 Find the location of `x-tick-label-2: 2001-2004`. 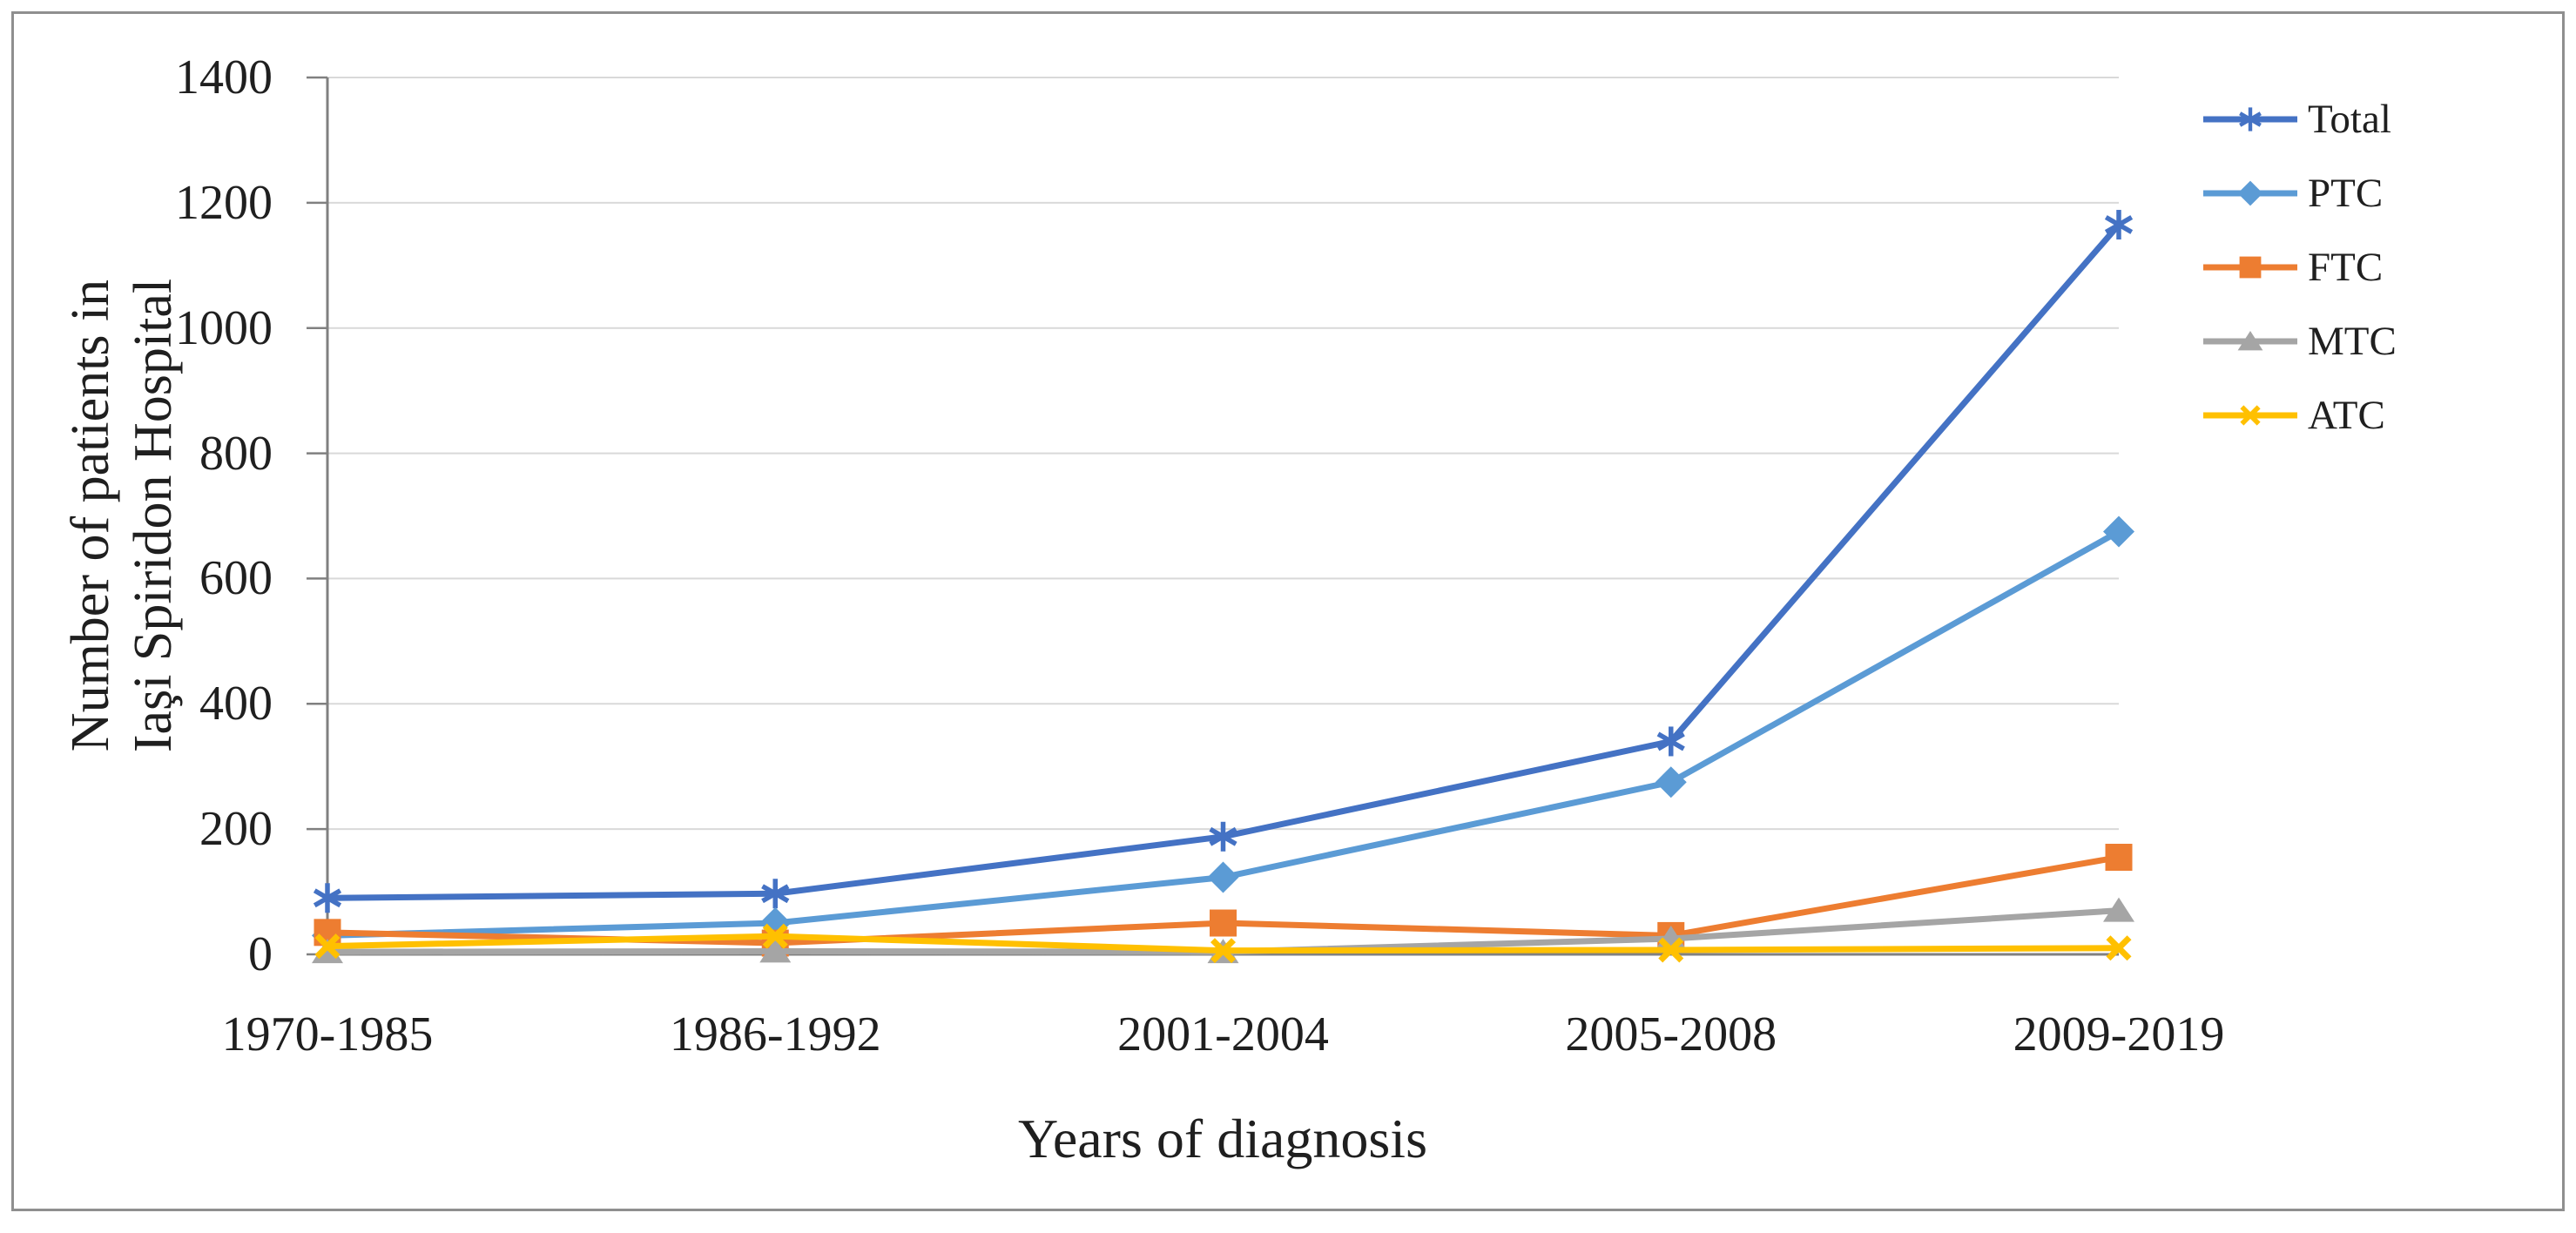

x-tick-label-2: 2001-2004 is located at coordinates (1223, 1034).